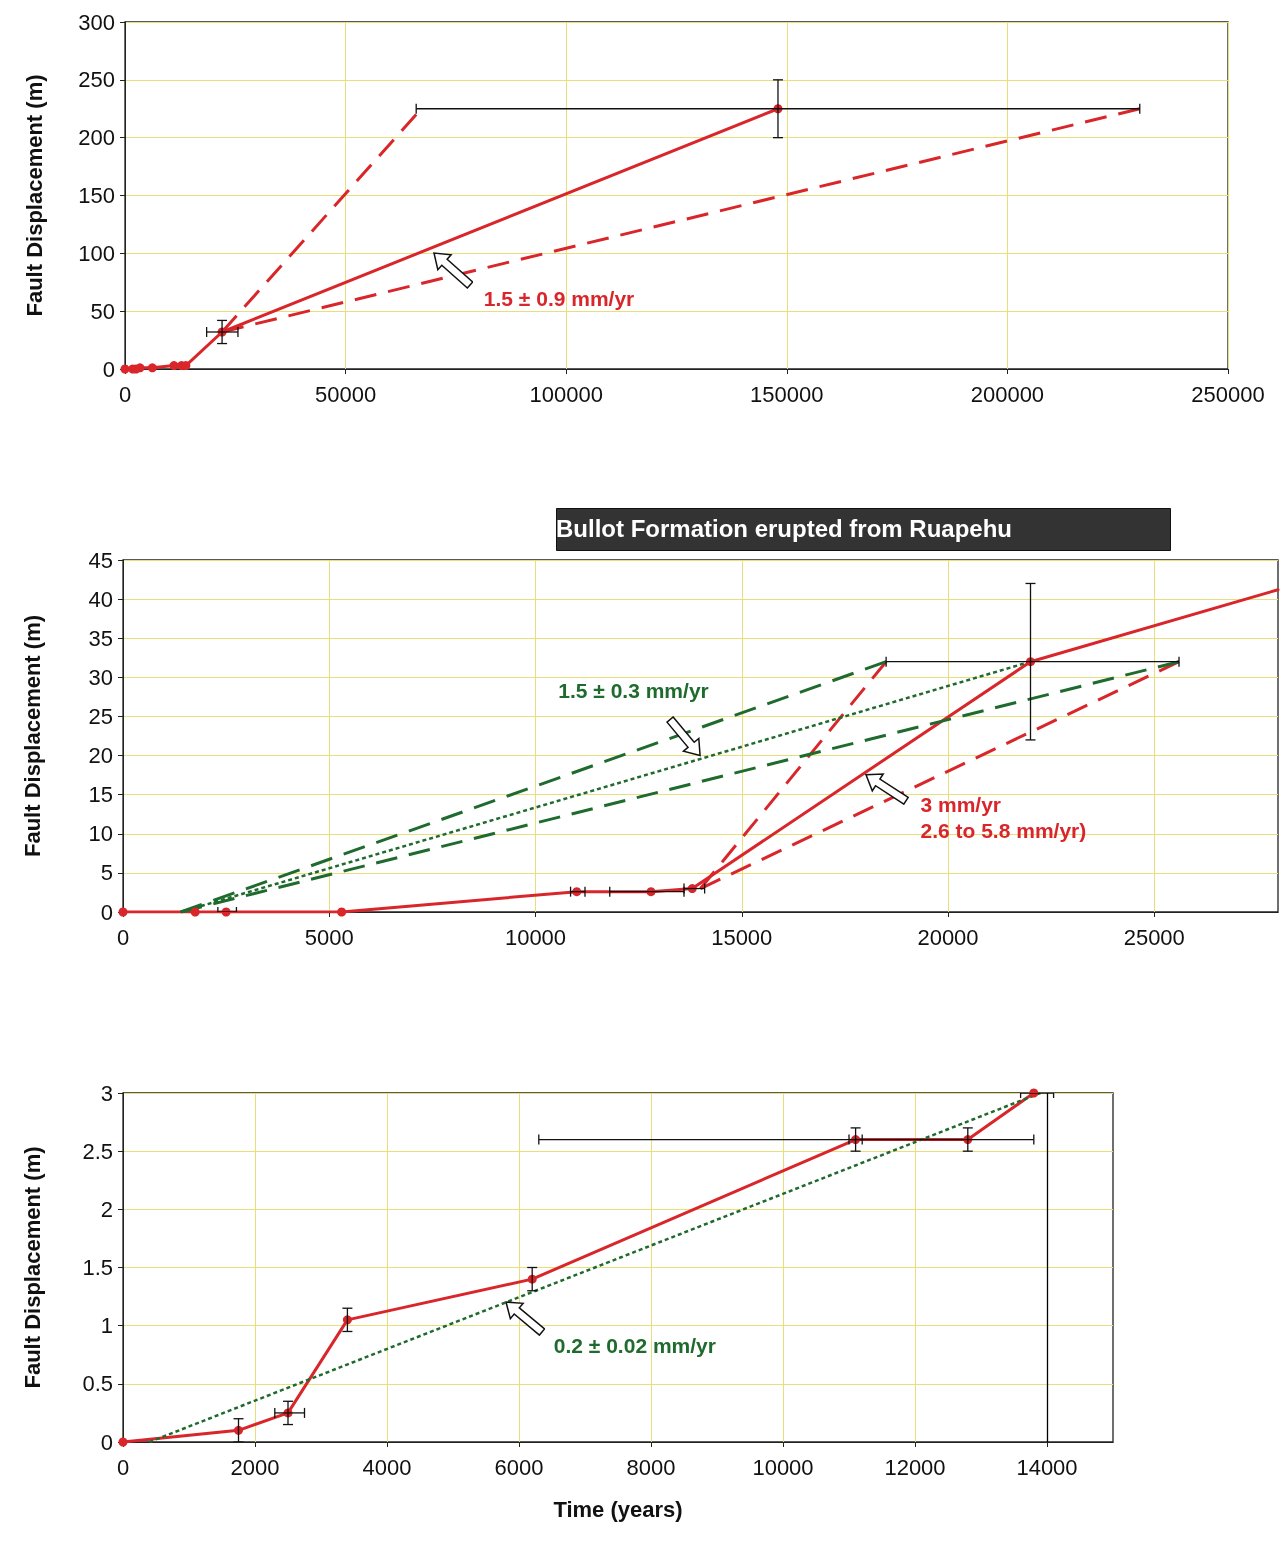  I want to click on y-tick-label: 35, so click(100, 638).